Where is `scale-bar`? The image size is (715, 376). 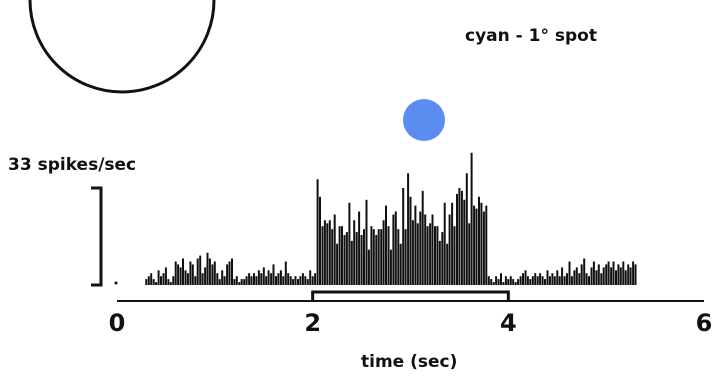 scale-bar is located at coordinates (97, 236).